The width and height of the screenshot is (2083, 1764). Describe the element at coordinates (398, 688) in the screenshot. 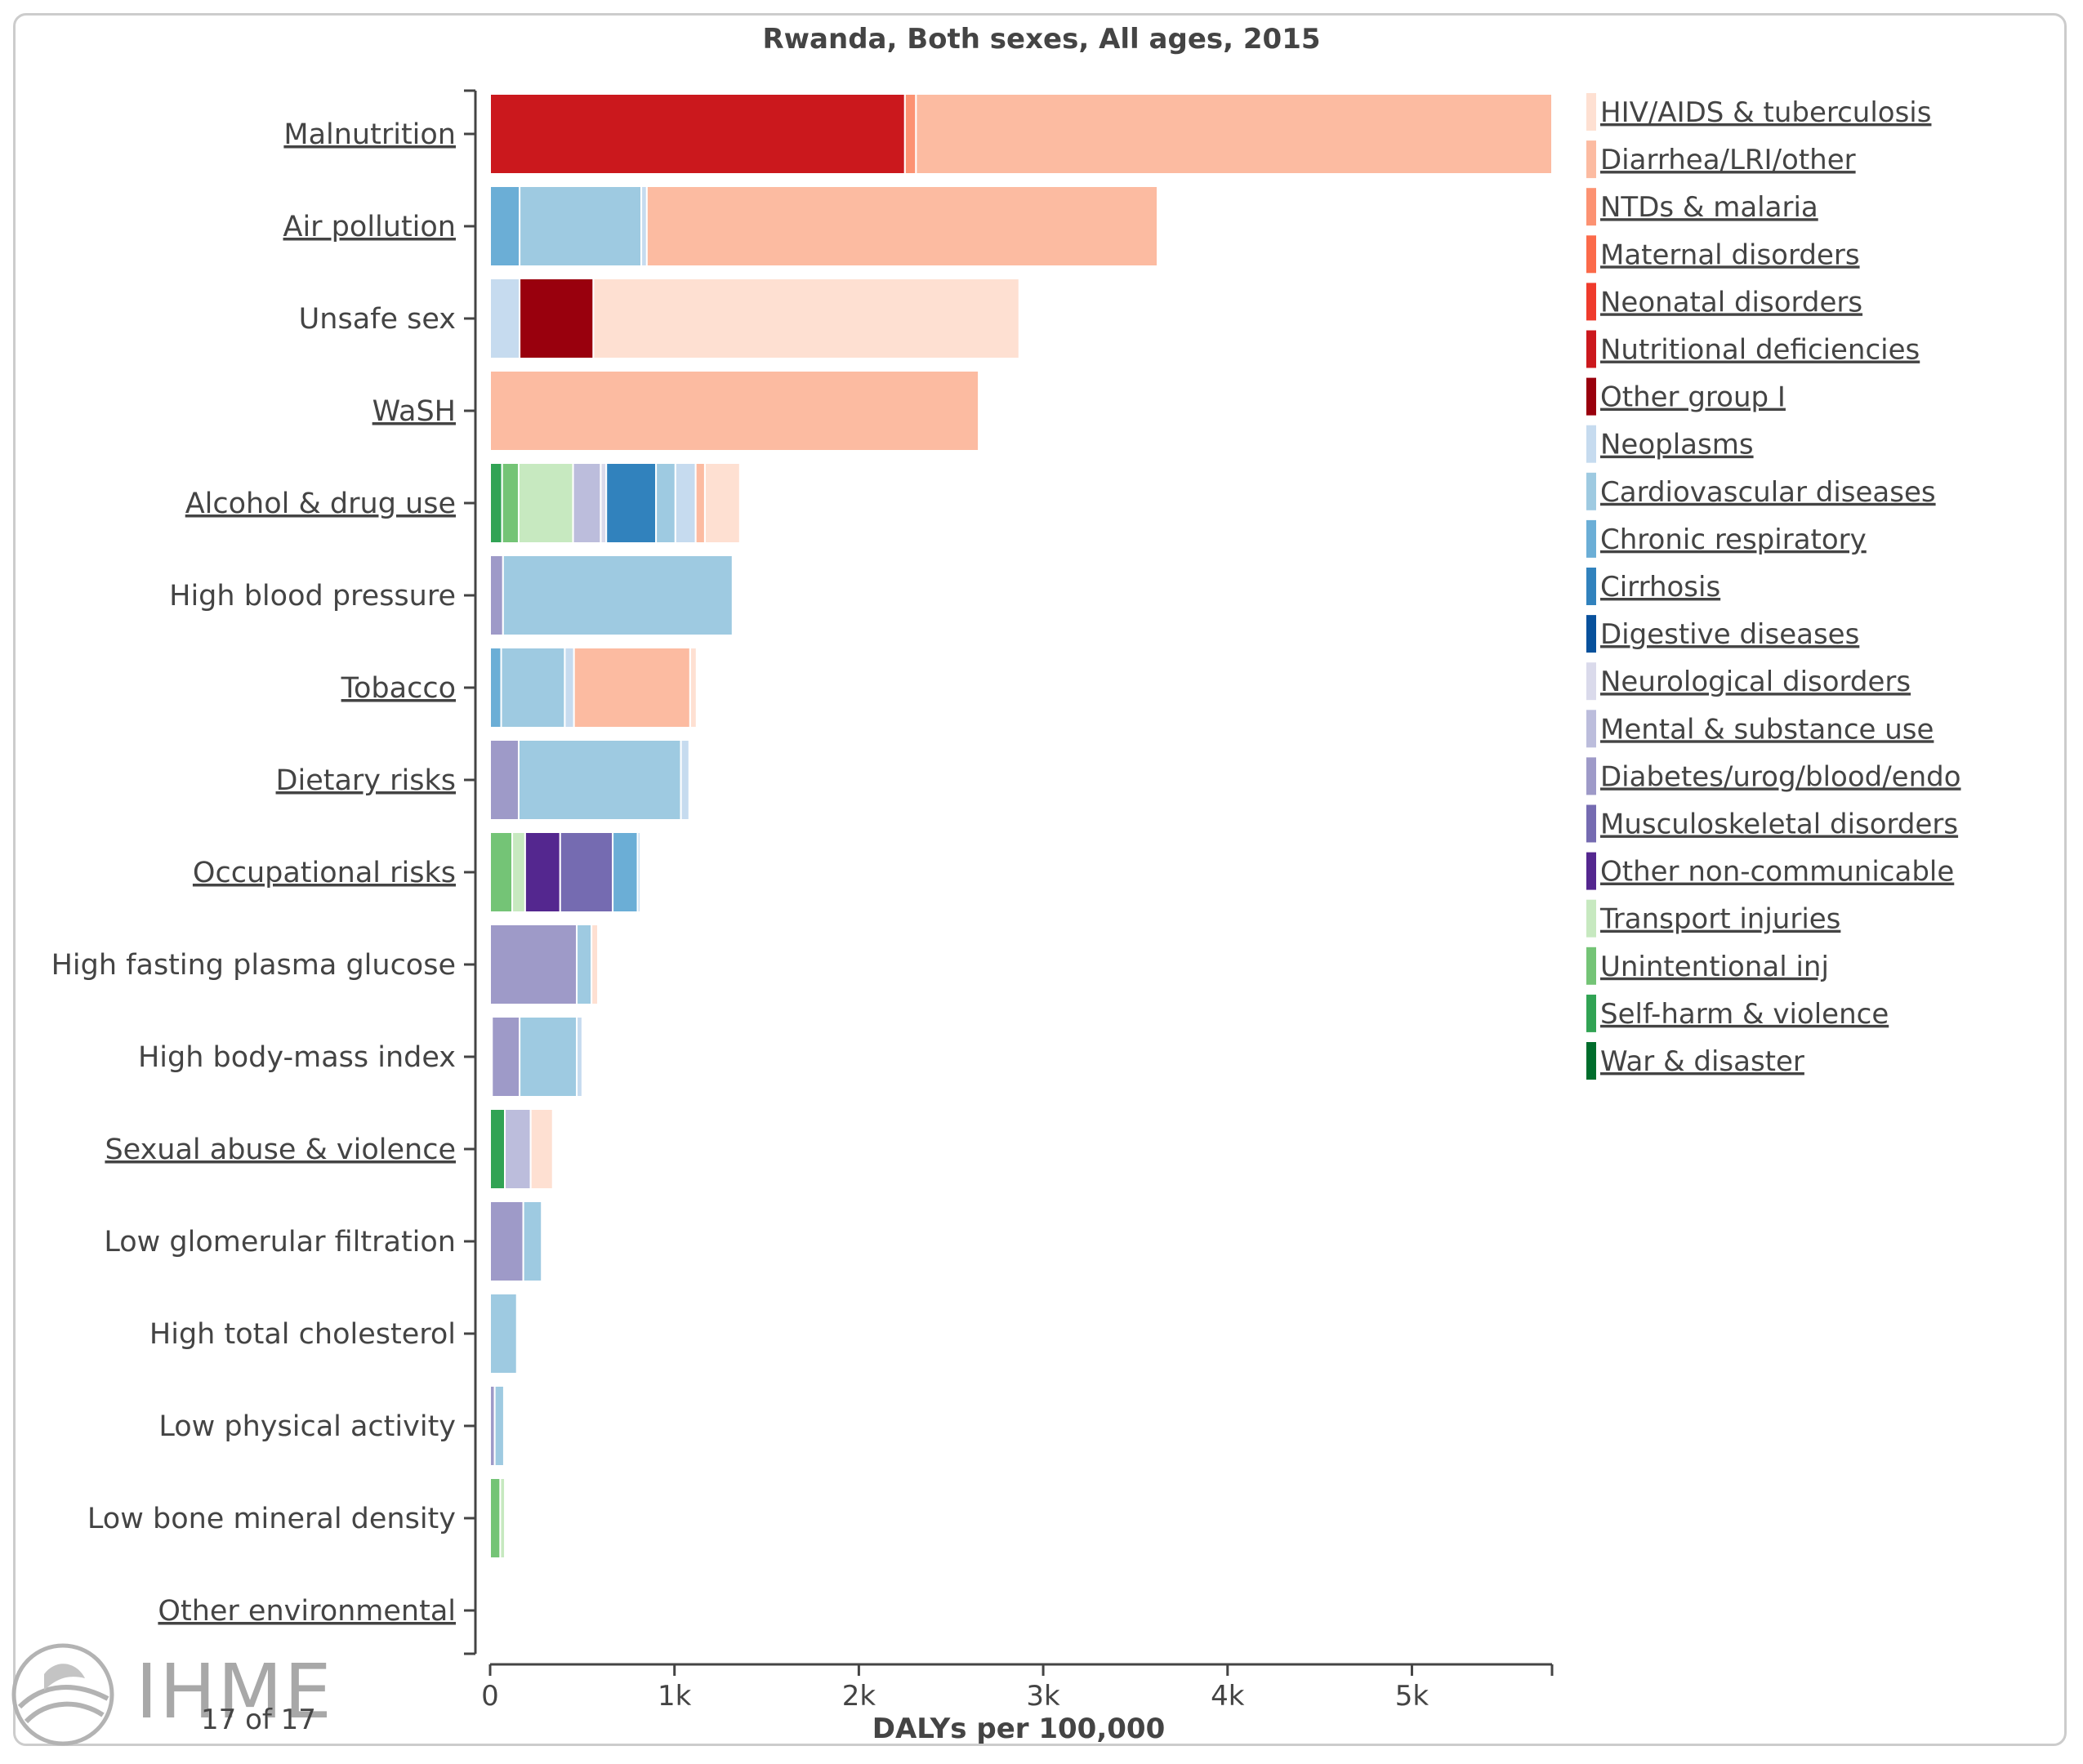

I see `risk-label-tobacco: Tobacco` at that location.